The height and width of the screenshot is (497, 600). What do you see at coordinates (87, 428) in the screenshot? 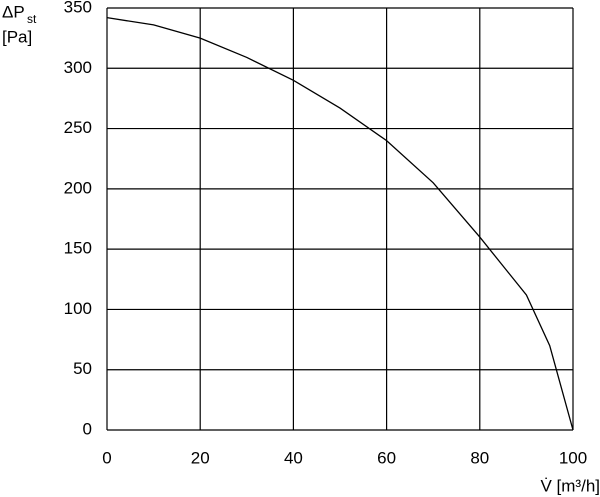
I see `y-tick-label: 0` at bounding box center [87, 428].